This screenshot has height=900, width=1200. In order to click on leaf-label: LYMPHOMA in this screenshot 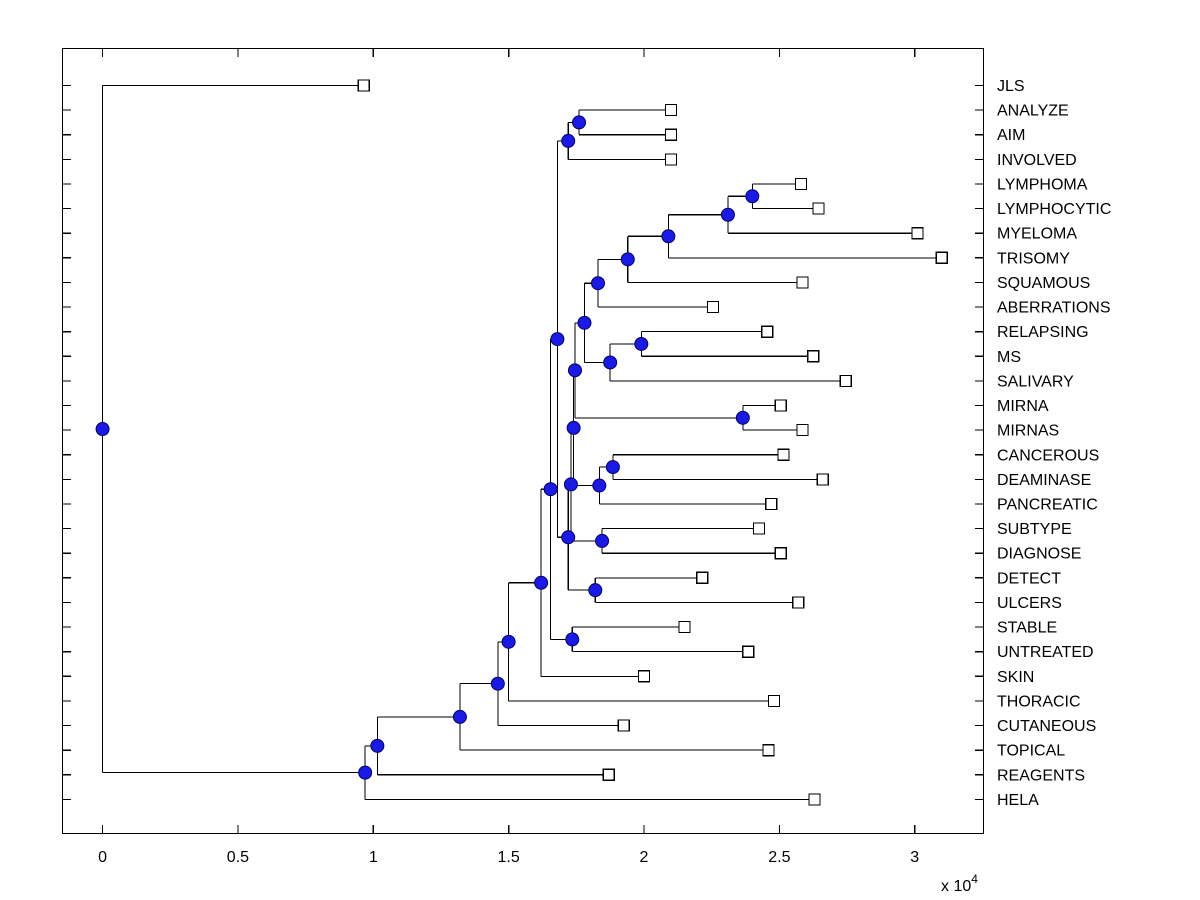, I will do `click(1042, 184)`.